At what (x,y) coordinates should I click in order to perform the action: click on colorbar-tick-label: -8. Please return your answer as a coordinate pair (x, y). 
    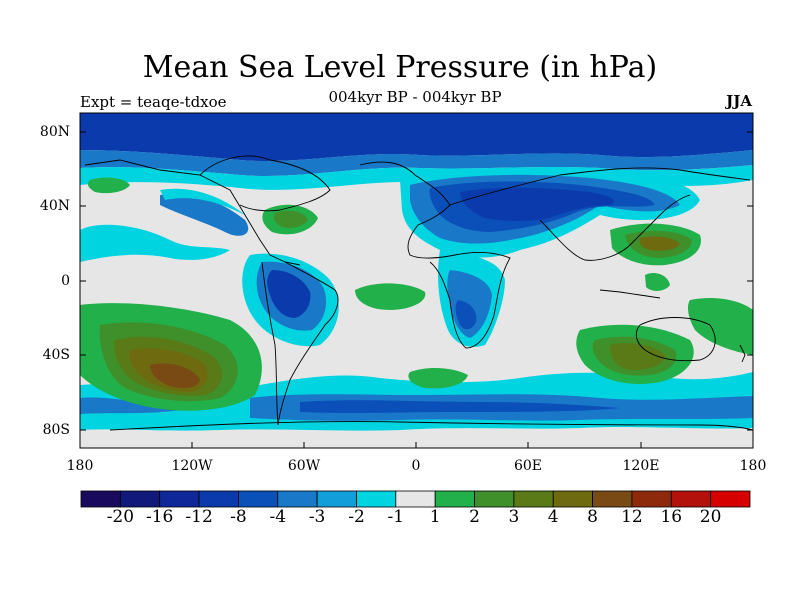
    Looking at the image, I should click on (238, 517).